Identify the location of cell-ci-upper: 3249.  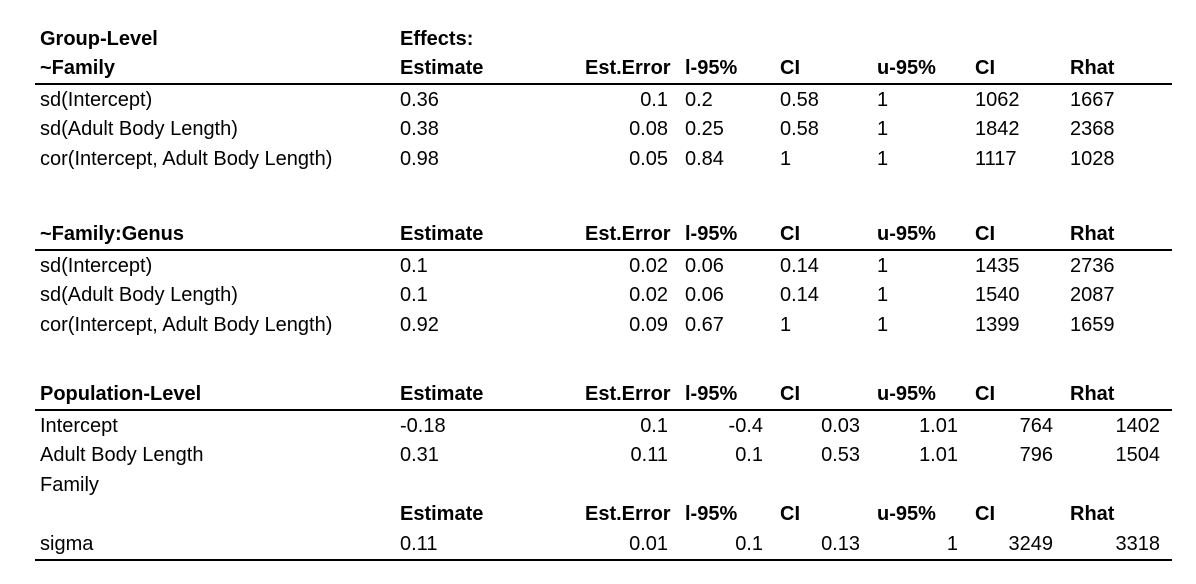
(1017, 545).